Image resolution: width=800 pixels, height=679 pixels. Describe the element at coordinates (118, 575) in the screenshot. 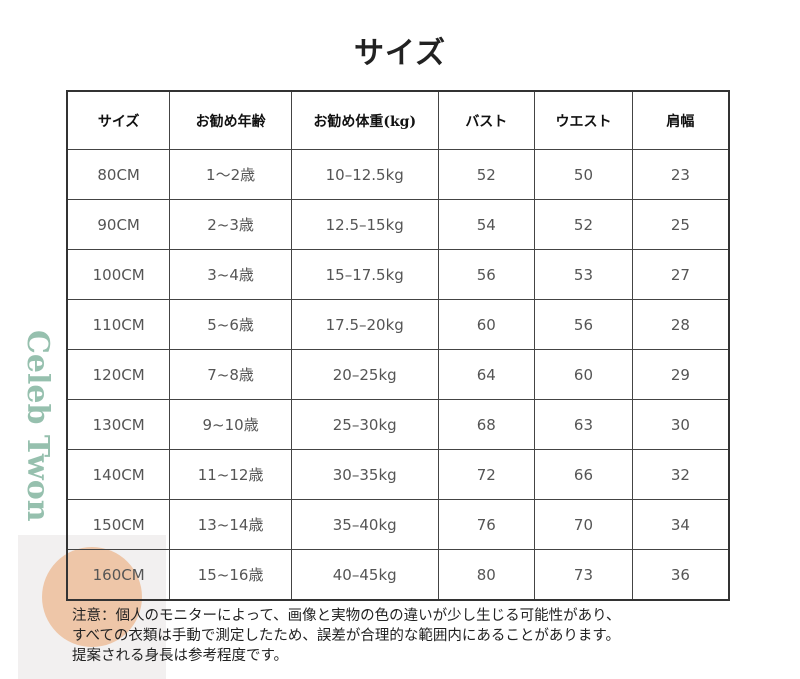

I see `table-cell: 160CM` at that location.